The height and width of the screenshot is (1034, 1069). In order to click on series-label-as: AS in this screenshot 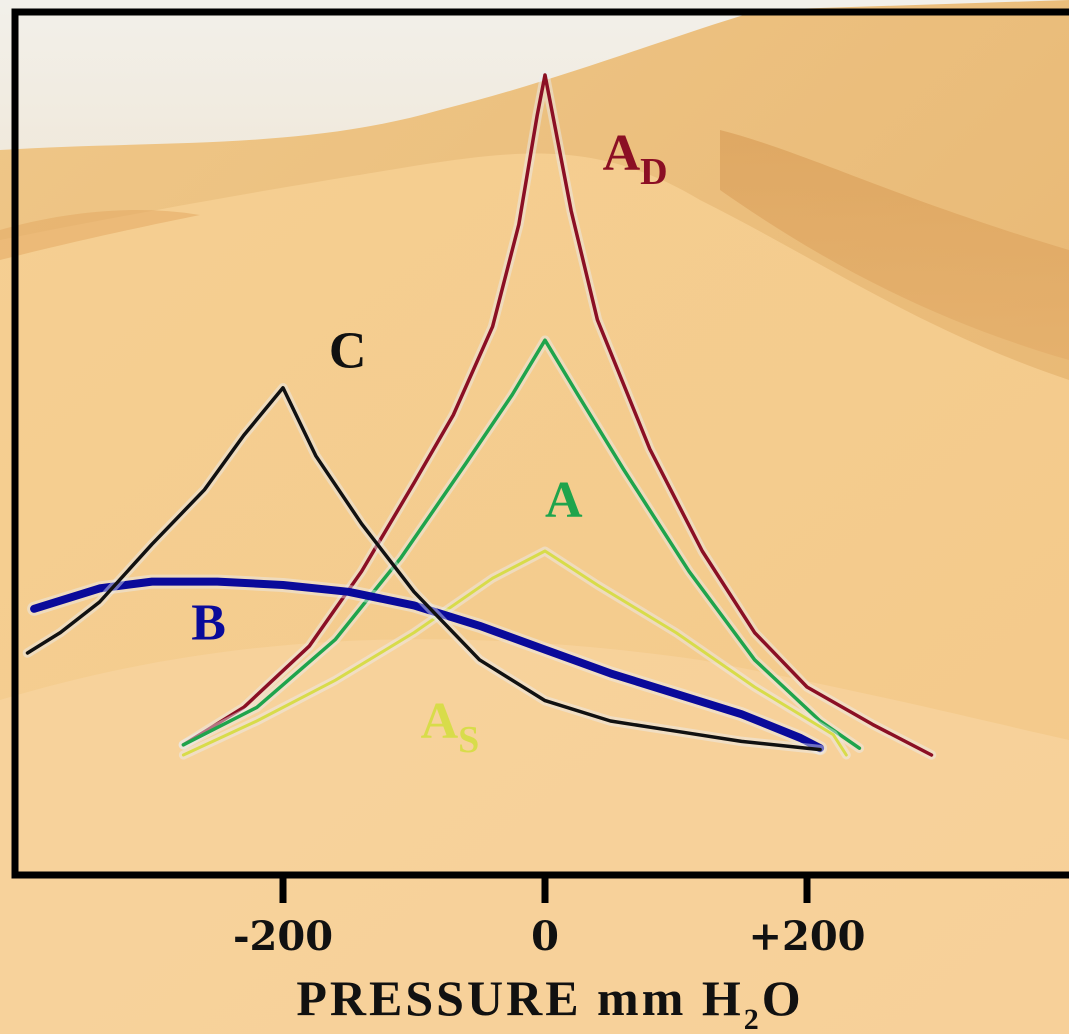, I will do `click(450, 727)`.